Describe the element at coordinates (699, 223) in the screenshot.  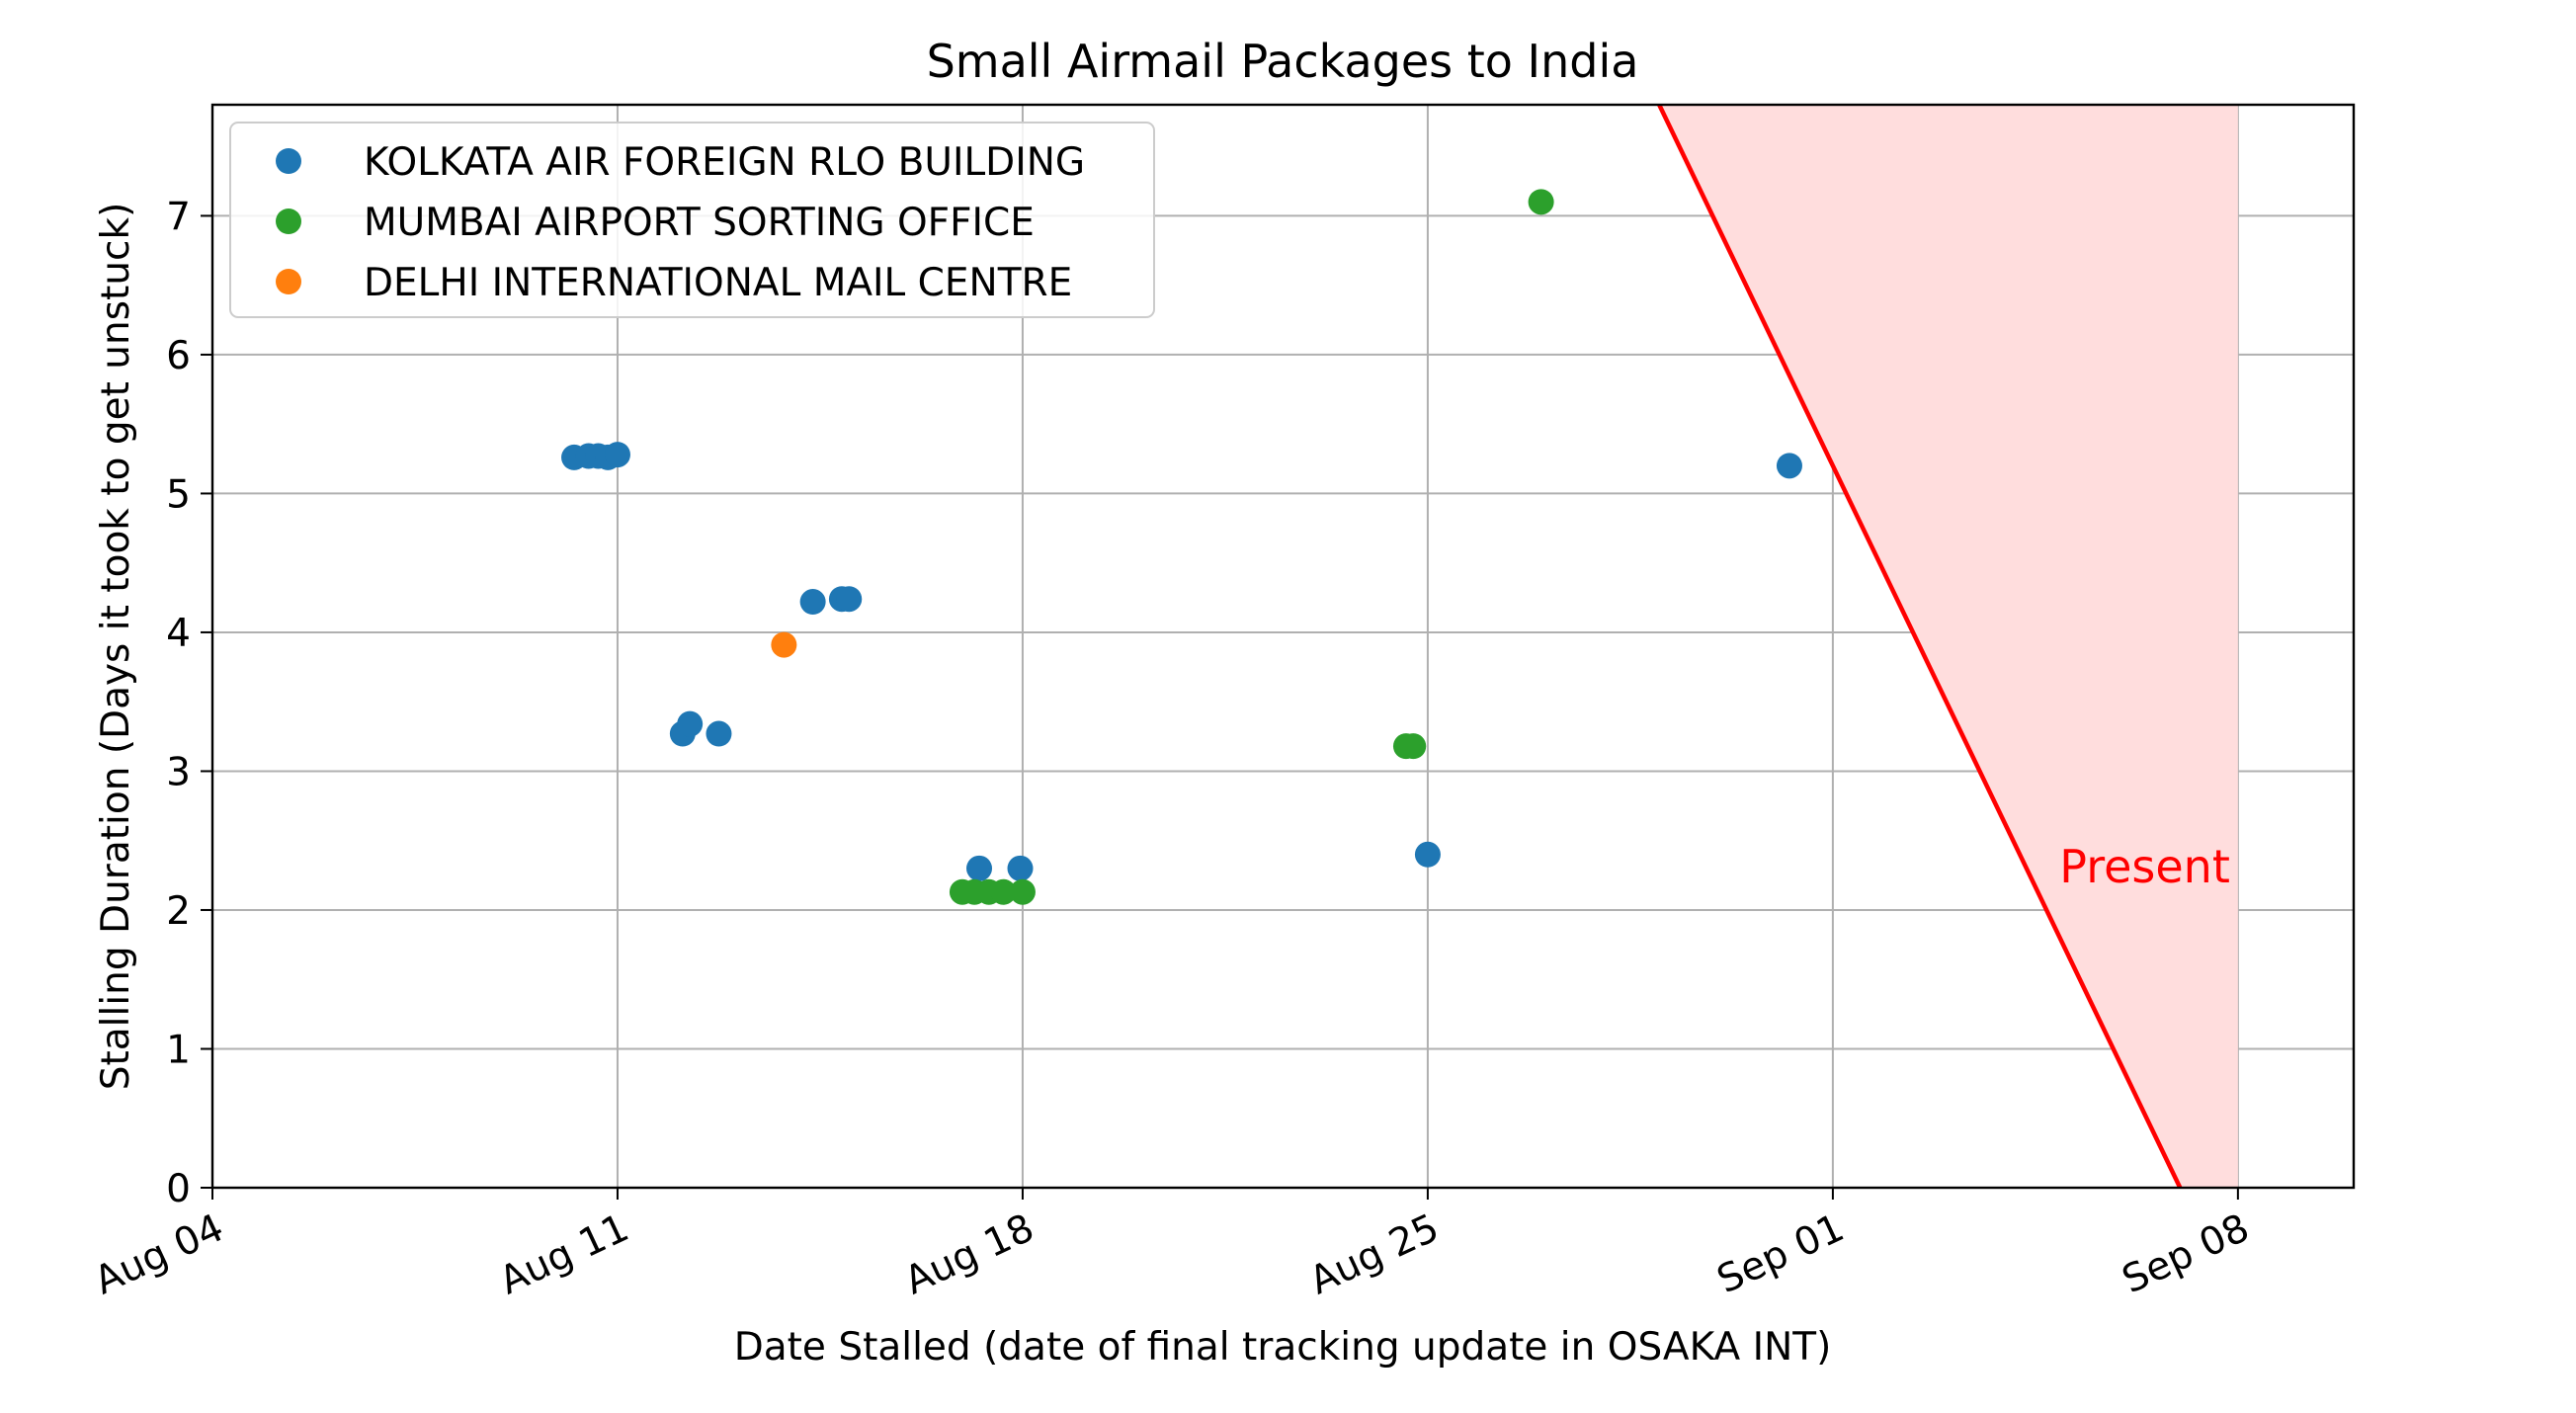
I see `legend-entry-label: MUMBAI AIRPORT SORTING OFFICE` at that location.